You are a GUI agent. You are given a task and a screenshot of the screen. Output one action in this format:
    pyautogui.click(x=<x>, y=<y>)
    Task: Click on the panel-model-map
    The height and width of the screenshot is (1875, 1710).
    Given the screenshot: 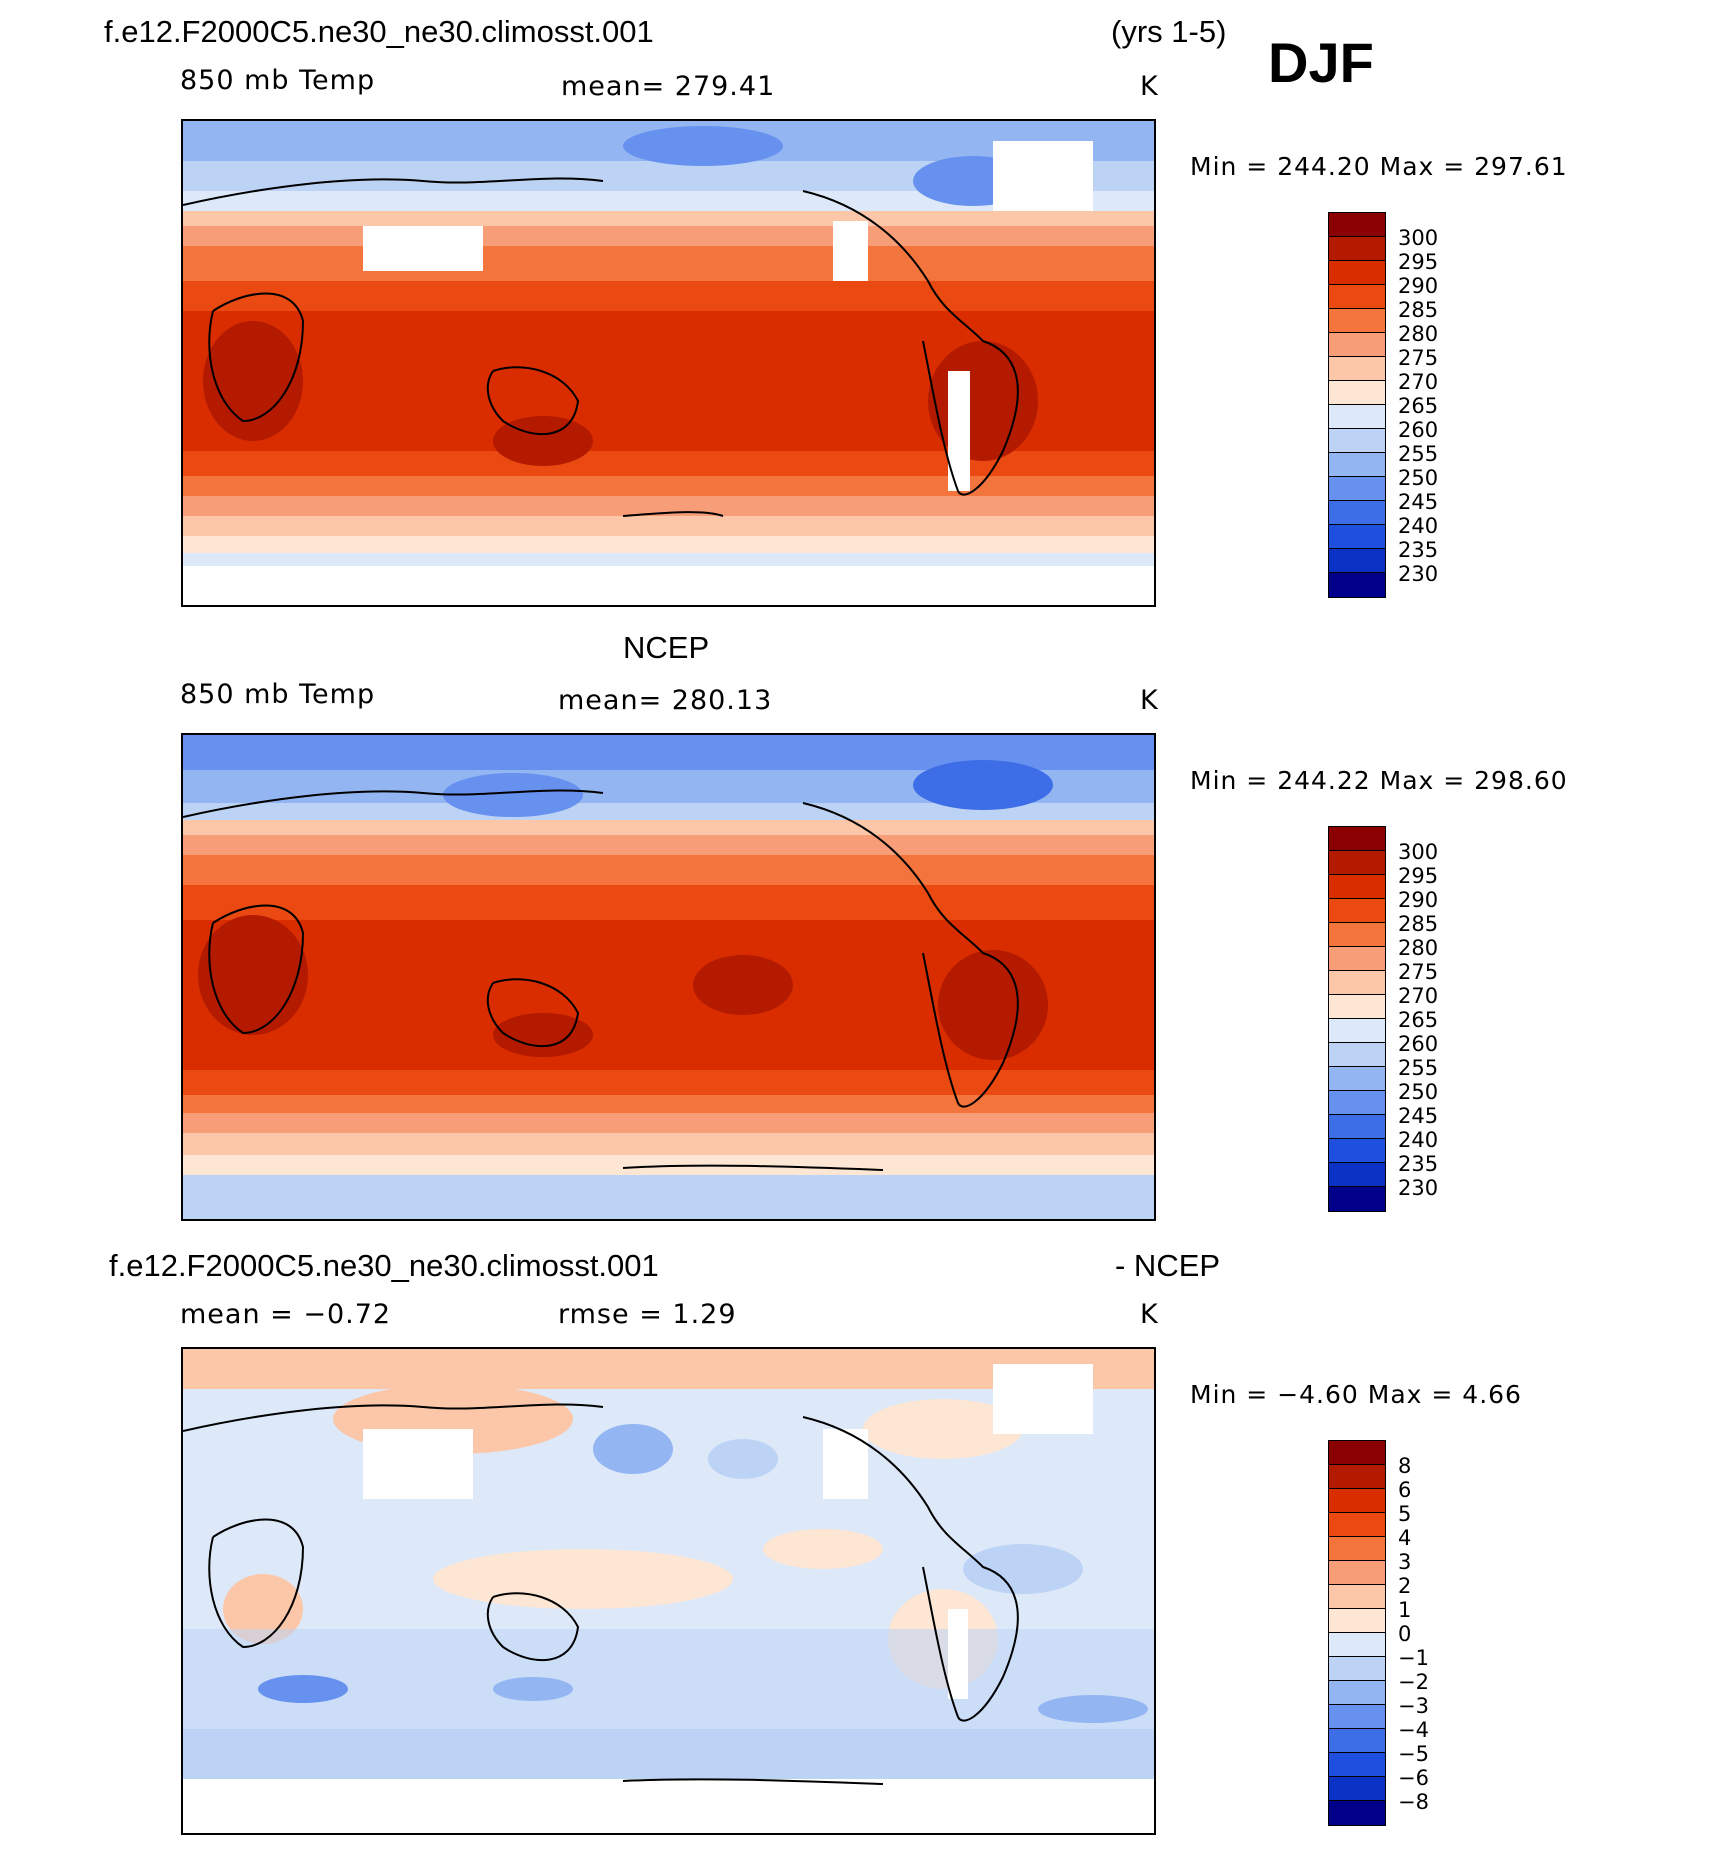 What is the action you would take?
    pyautogui.click(x=668, y=363)
    